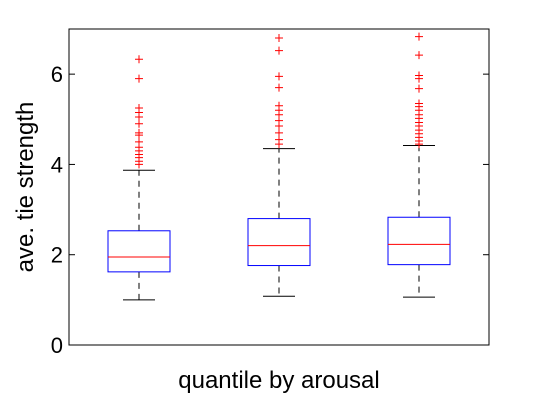  Describe the element at coordinates (57, 164) in the screenshot. I see `y-tick-label: 4` at that location.